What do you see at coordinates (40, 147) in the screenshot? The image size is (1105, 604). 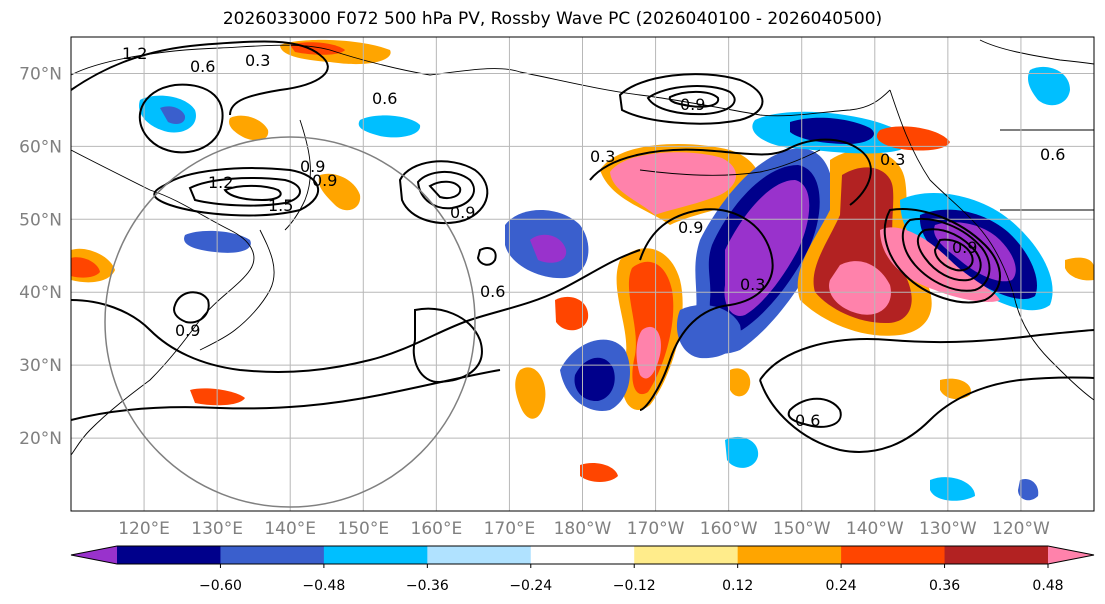 I see `latitude-label: 60°N` at bounding box center [40, 147].